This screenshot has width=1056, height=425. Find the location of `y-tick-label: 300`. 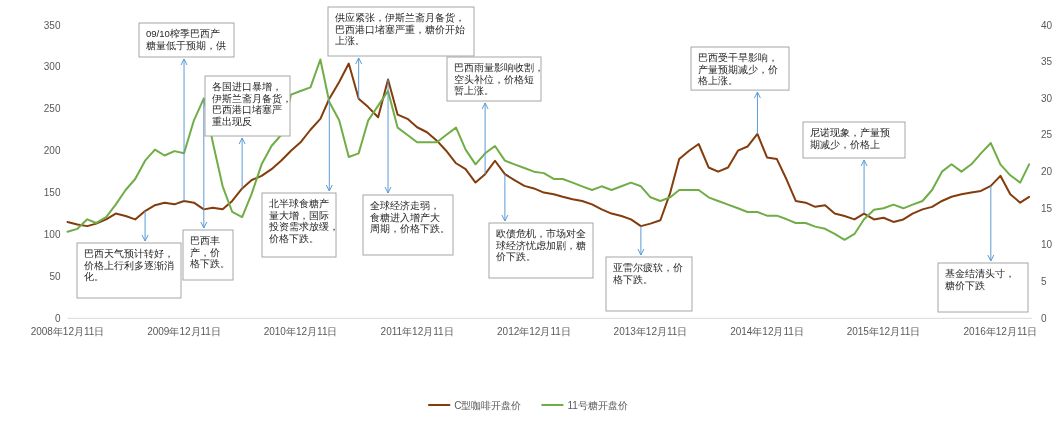

y-tick-label: 300 is located at coordinates (52, 67).